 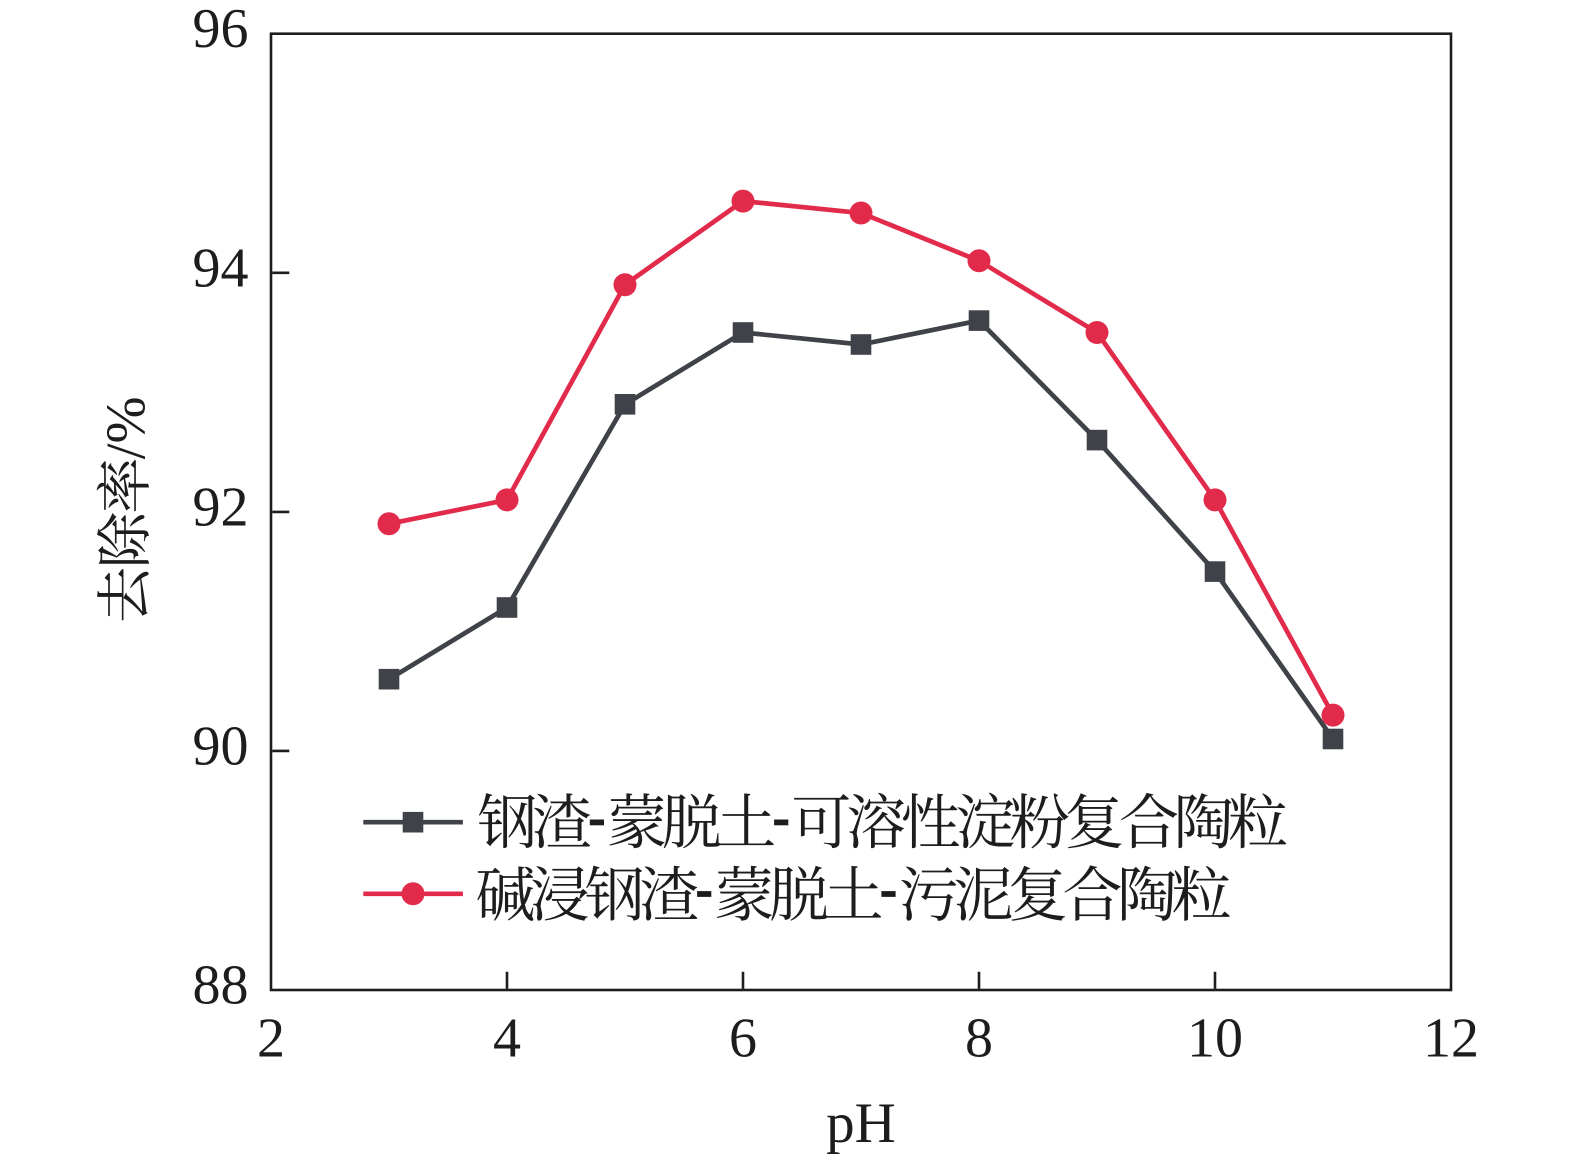 I want to click on svg-text: 96, so click(x=221, y=30).